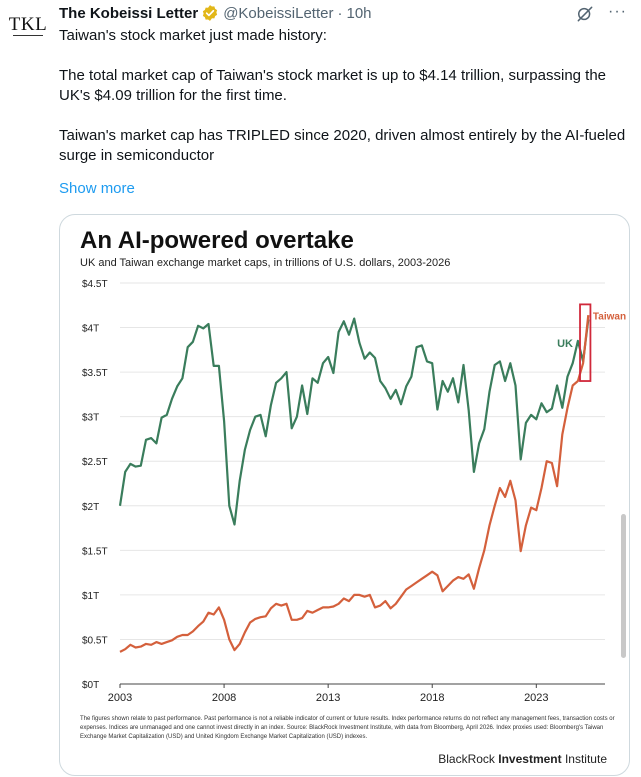  Describe the element at coordinates (90, 596) in the screenshot. I see `y-tick-label: $1T` at that location.